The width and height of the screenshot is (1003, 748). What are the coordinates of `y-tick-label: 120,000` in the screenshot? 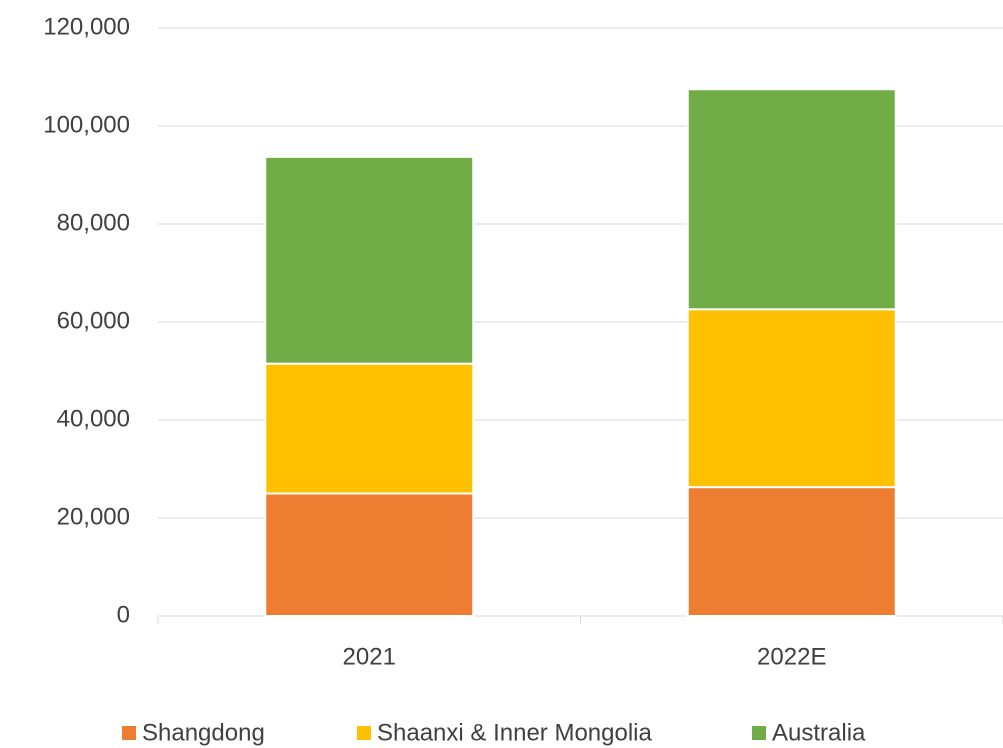 It's located at (86, 26).